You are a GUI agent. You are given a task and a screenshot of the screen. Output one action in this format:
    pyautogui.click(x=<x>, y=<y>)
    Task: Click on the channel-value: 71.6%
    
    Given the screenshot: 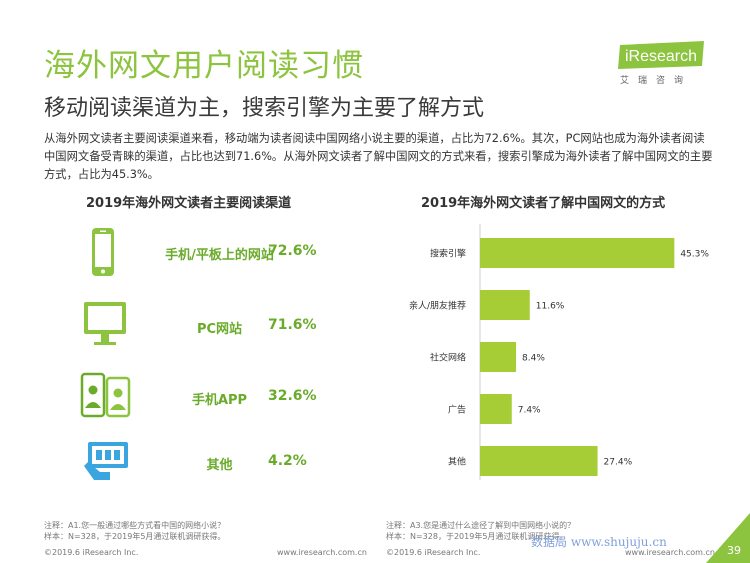 What is the action you would take?
    pyautogui.click(x=292, y=325)
    